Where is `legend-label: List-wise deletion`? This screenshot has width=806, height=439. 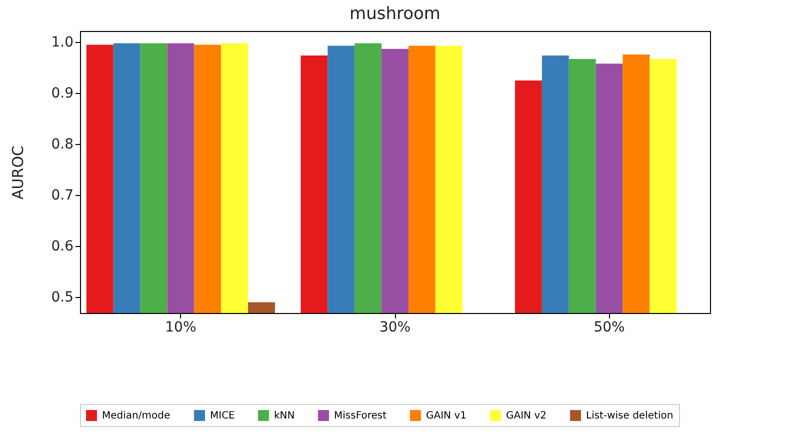
legend-label: List-wise deletion is located at coordinates (630, 416).